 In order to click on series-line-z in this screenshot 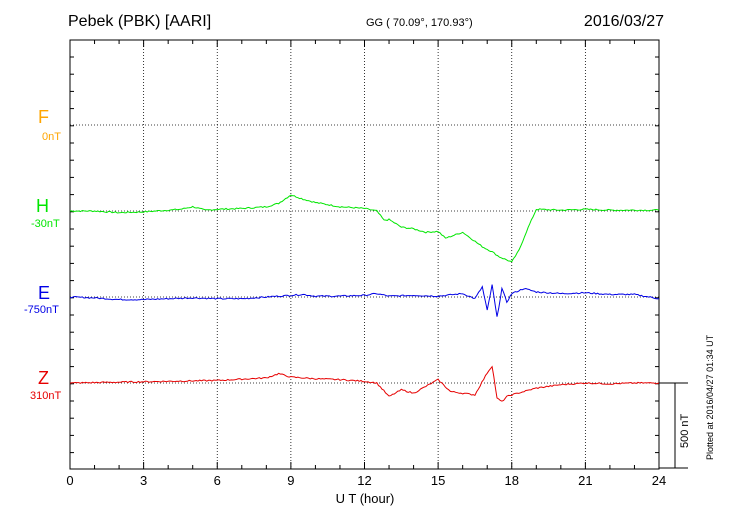, I will do `click(364, 383)`.